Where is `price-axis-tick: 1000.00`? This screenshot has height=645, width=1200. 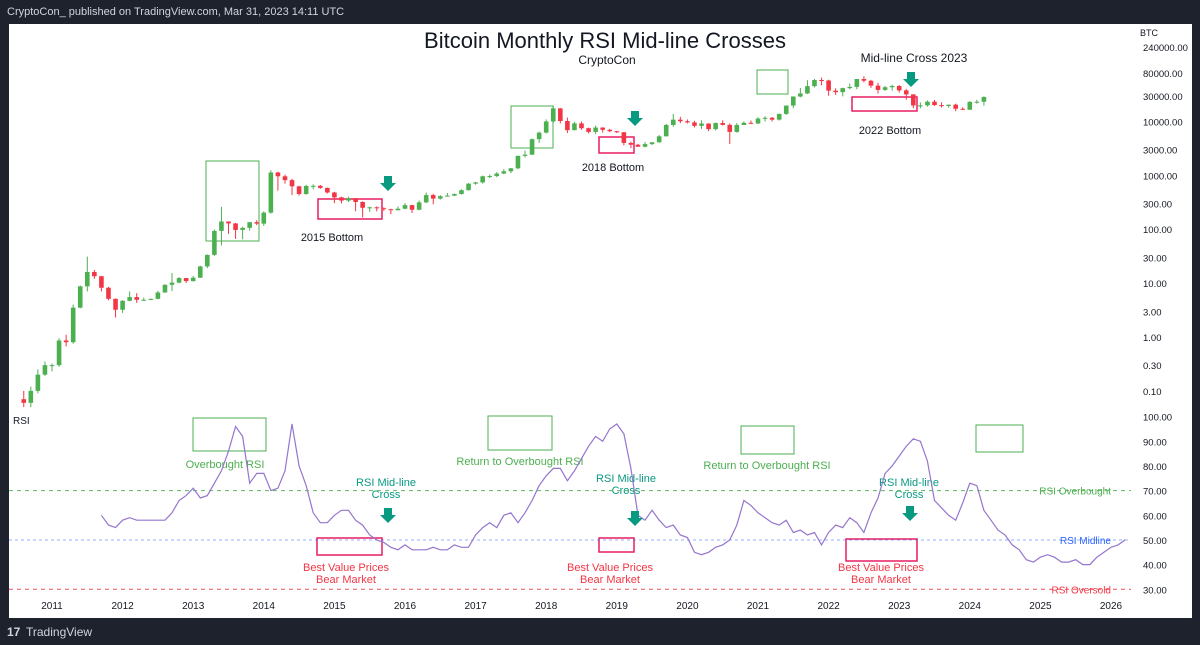
price-axis-tick: 1000.00 is located at coordinates (1160, 176).